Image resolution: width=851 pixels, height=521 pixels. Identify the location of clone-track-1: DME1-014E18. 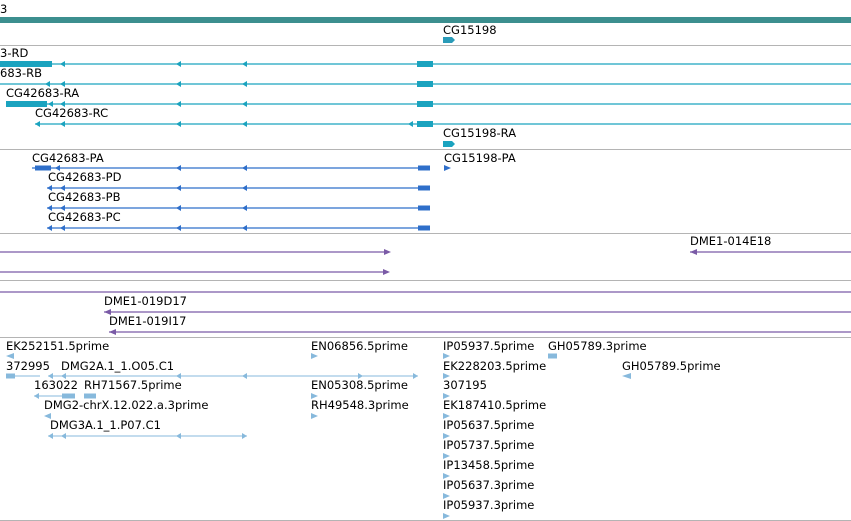
(425, 254).